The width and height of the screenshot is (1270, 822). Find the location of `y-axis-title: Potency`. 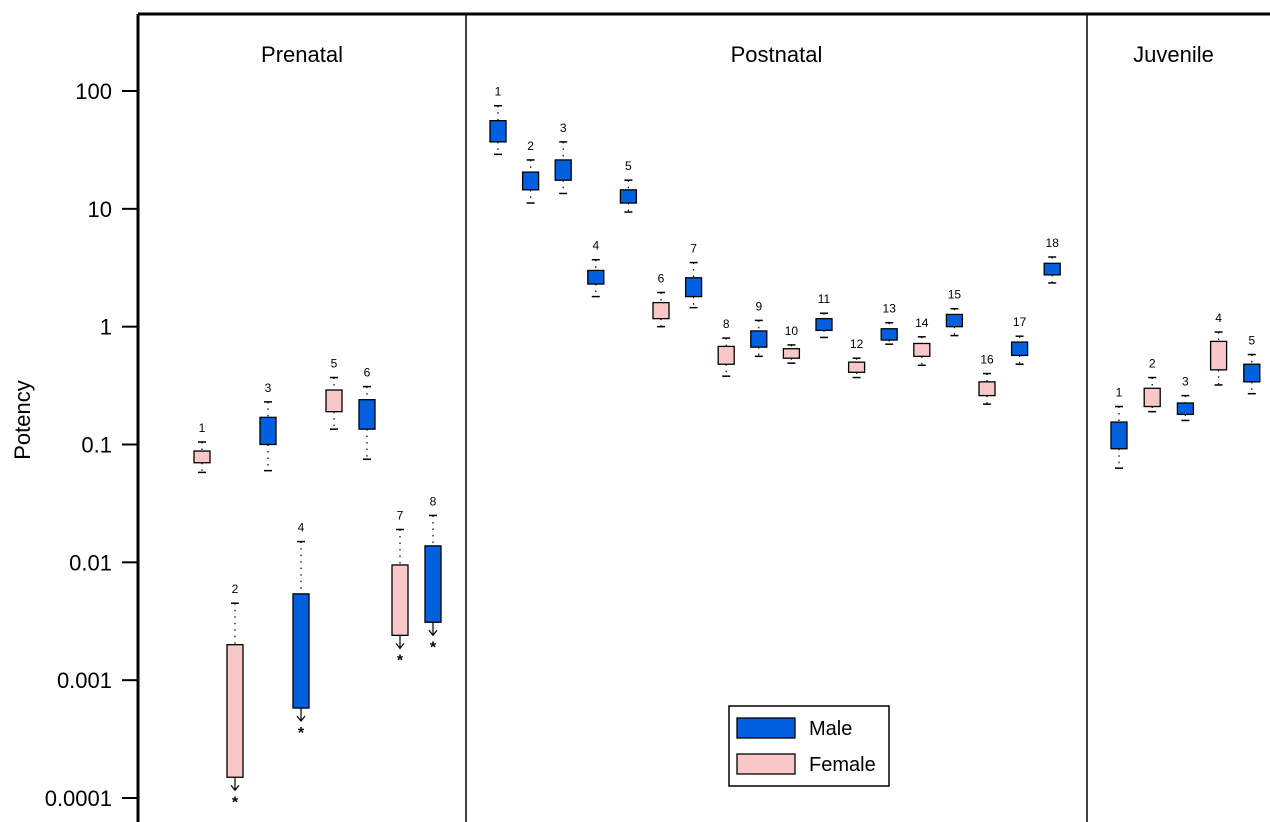

y-axis-title: Potency is located at coordinates (22, 420).